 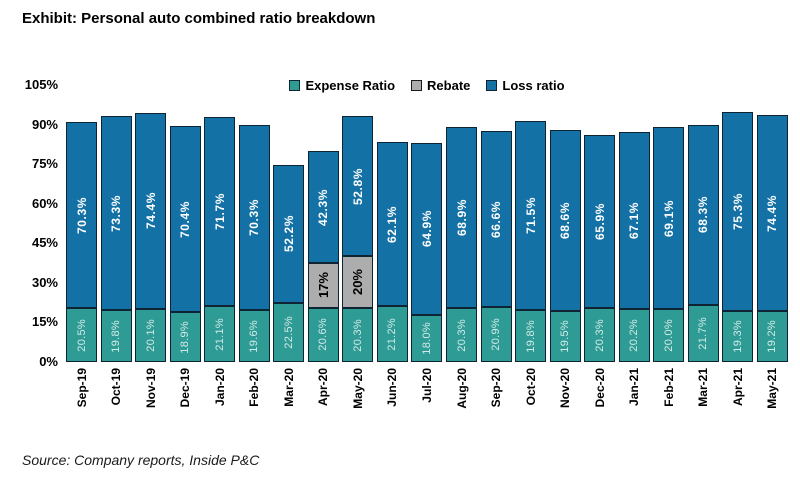 I want to click on x-tick-may-21: May-21, so click(x=772, y=388).